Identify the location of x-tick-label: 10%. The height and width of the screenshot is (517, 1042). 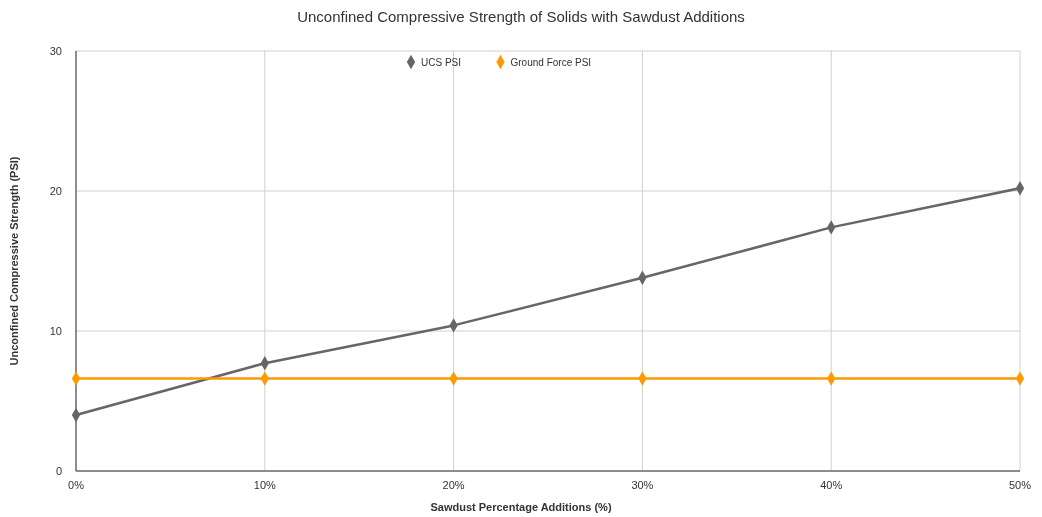
(265, 485).